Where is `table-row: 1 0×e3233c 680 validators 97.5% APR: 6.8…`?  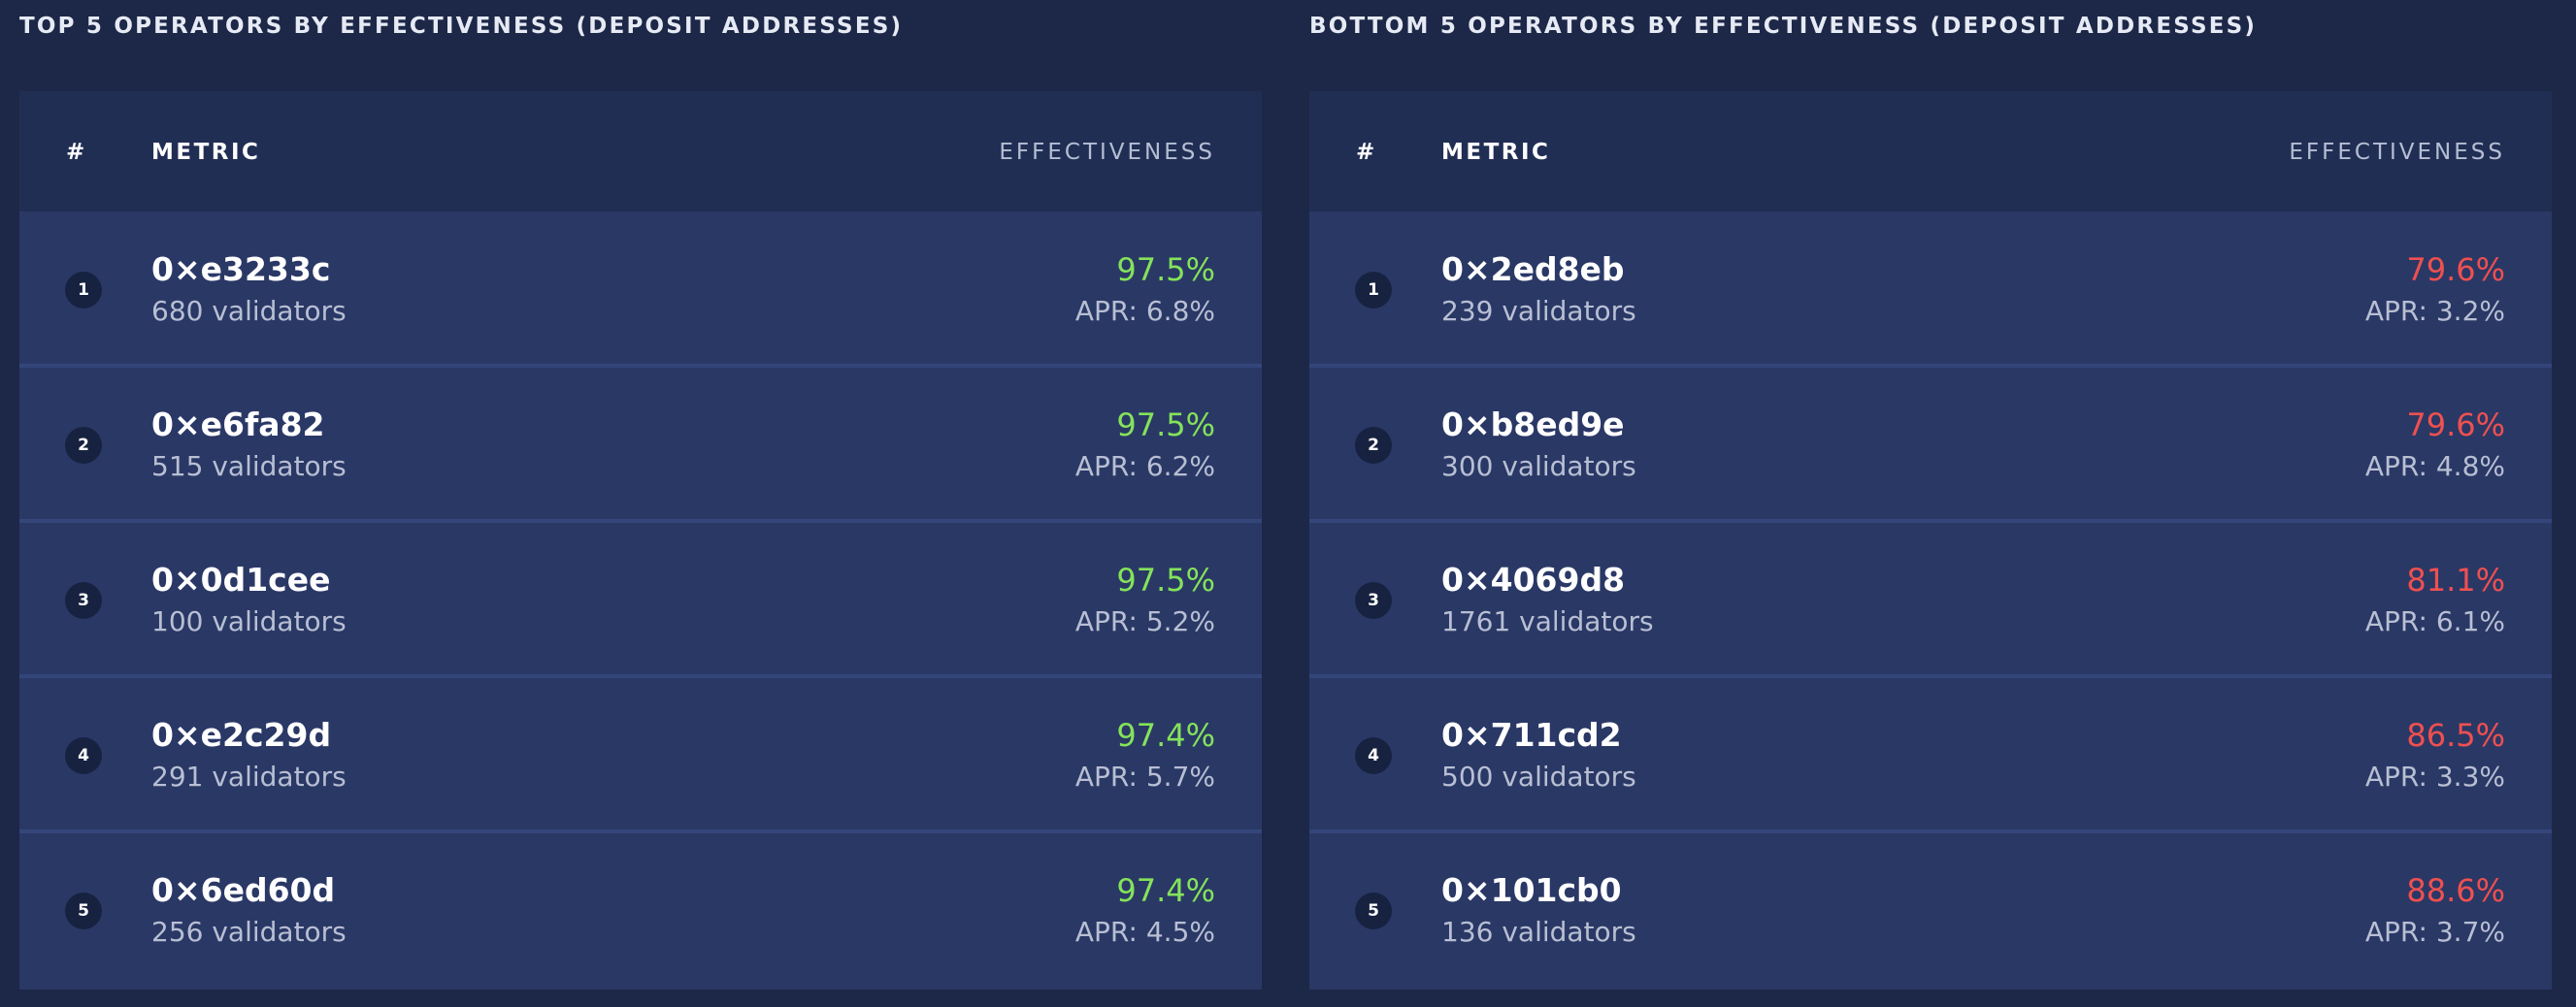
table-row: 1 0×e3233c 680 validators 97.5% APR: 6.8… is located at coordinates (640, 289).